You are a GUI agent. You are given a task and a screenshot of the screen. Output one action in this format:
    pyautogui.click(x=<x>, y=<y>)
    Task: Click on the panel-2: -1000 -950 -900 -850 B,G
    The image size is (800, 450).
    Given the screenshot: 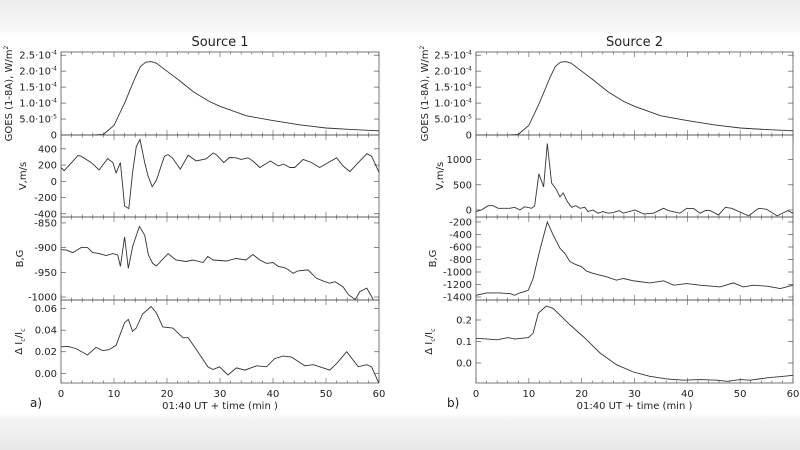 What is the action you would take?
    pyautogui.click(x=197, y=260)
    